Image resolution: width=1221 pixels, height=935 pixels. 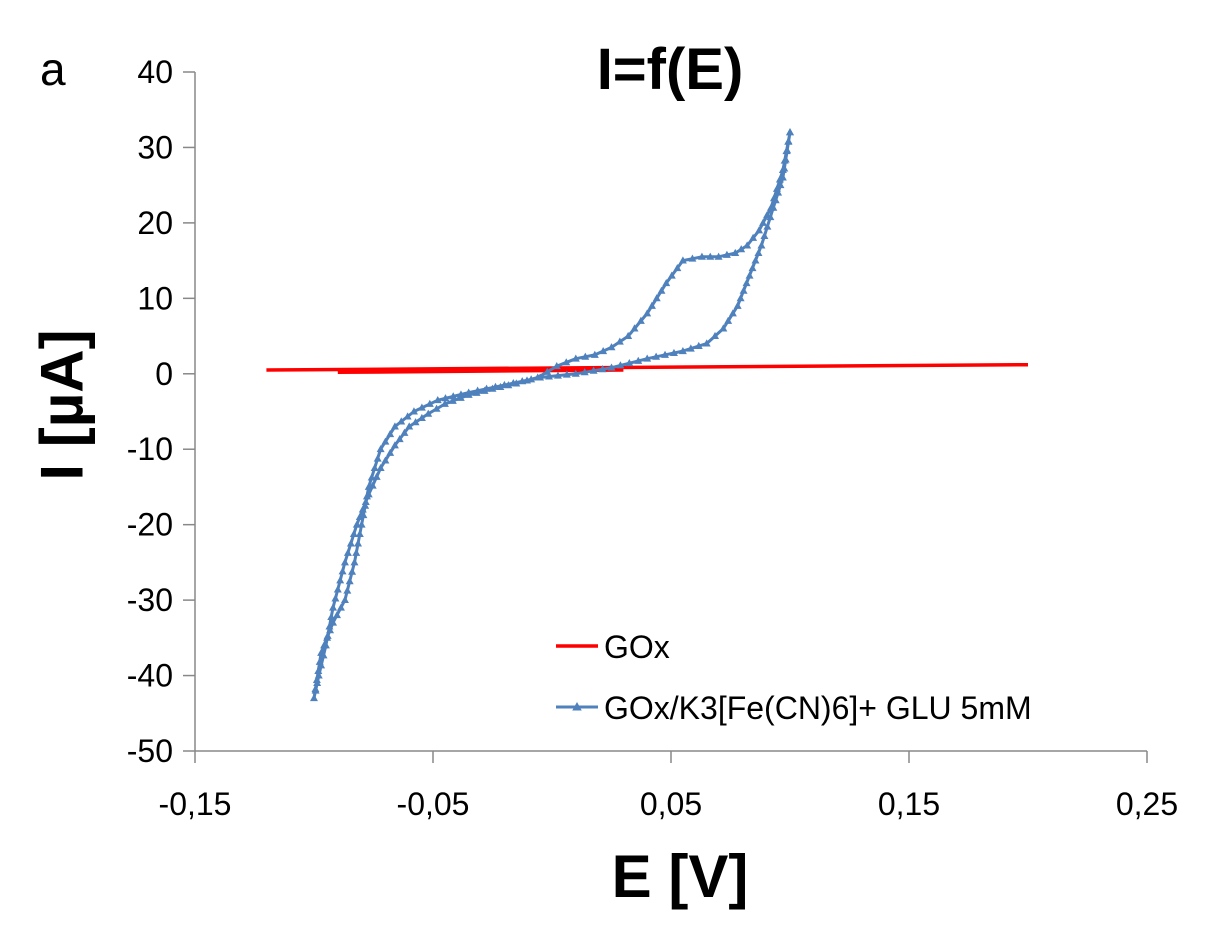 I want to click on x-tick-label: 0,05, so click(x=671, y=804).